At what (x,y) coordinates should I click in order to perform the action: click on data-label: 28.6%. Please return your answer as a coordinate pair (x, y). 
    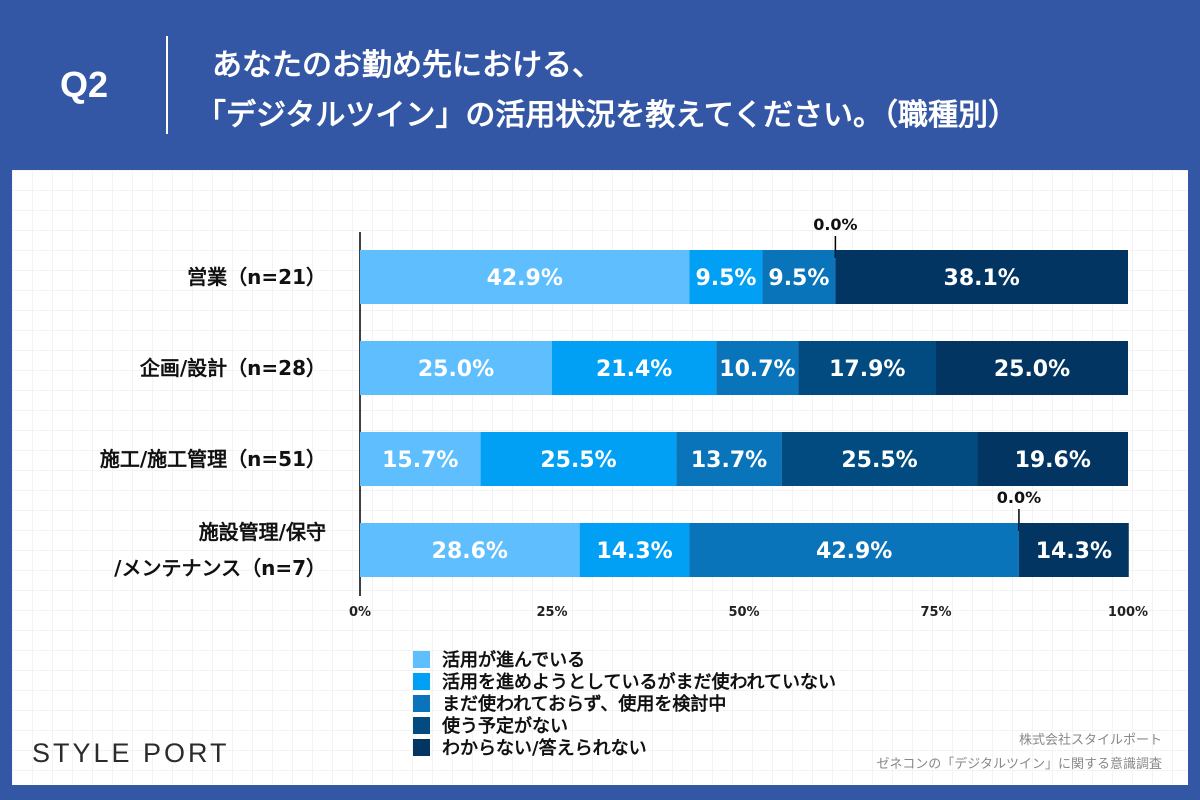
    Looking at the image, I should click on (470, 551).